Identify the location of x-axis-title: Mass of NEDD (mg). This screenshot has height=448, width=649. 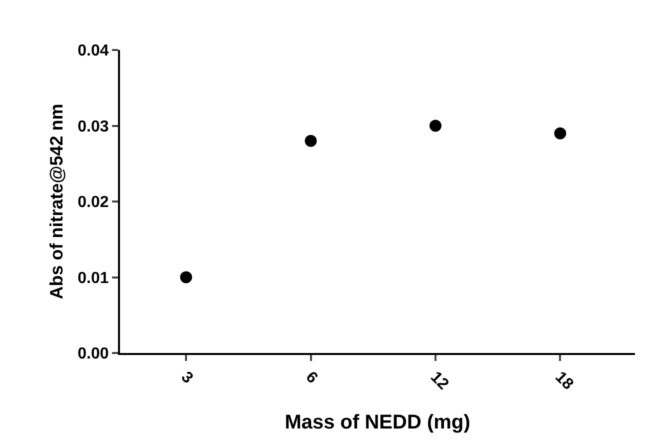
(377, 422).